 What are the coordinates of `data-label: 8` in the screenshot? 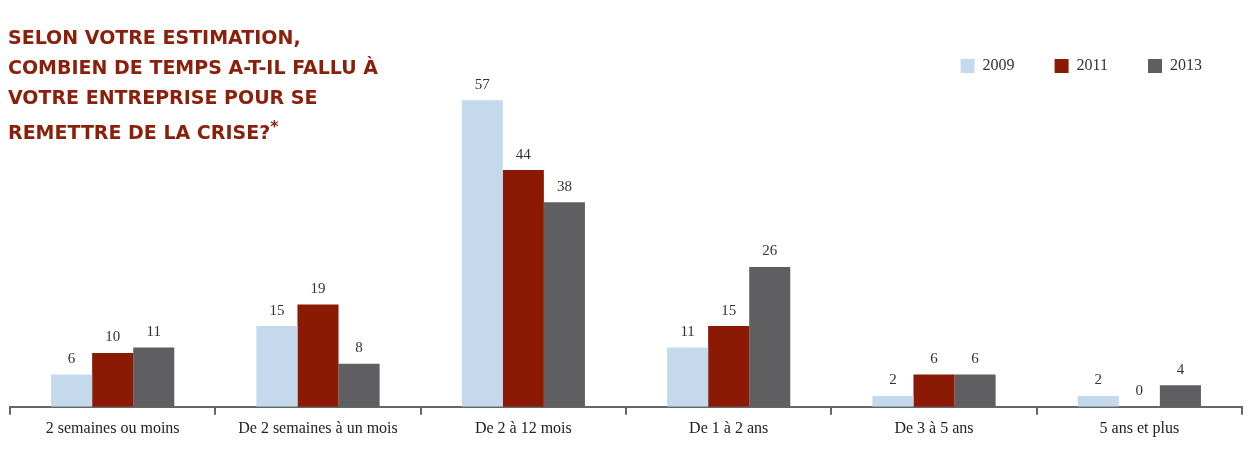 It's located at (359, 347).